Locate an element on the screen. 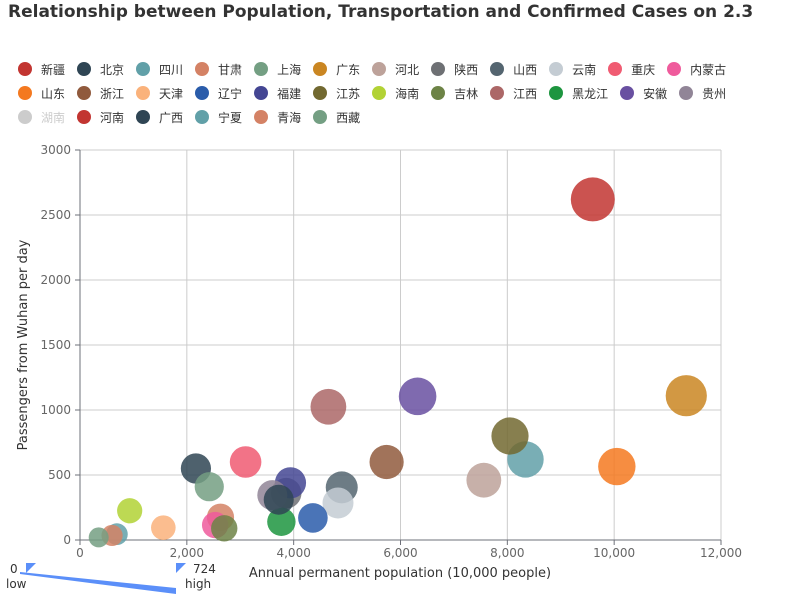 The image size is (800, 600). legend-item: 宁夏 is located at coordinates (218, 117).